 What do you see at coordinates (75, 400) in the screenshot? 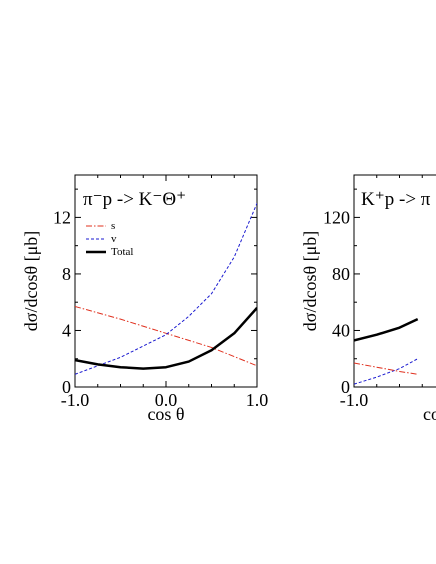
I see `x-tick-label-left: -1.0` at bounding box center [75, 400].